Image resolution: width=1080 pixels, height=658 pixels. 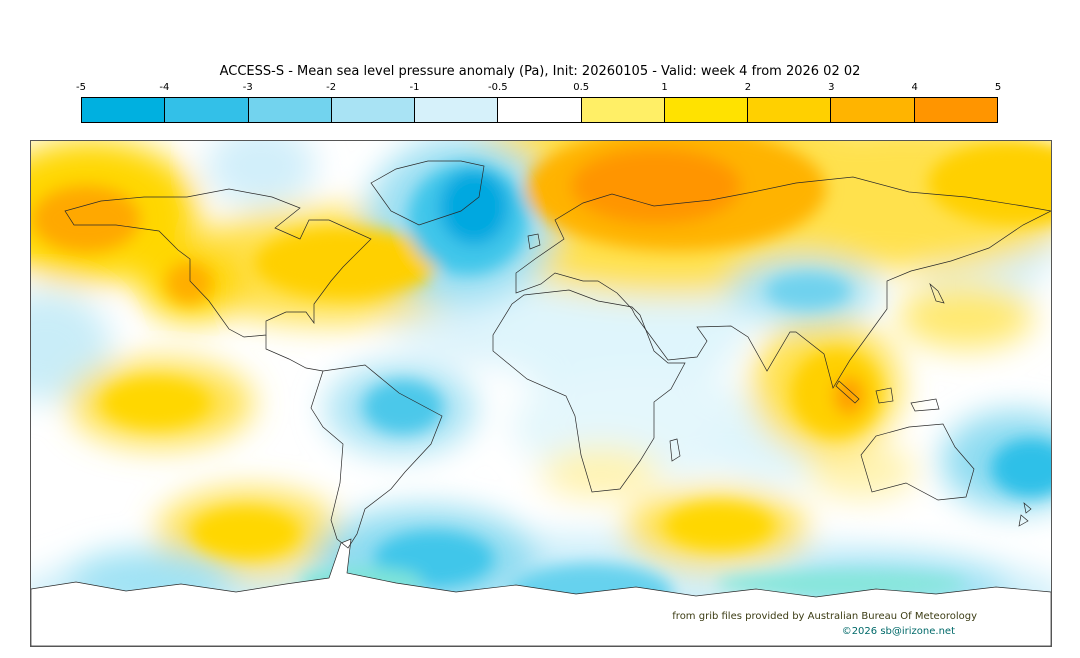 What do you see at coordinates (539, 89) in the screenshot?
I see `colorbar-tick-row: -5 -4 -3 -2 -1 -0.5 0.5 1 2 3 4 5` at bounding box center [539, 89].